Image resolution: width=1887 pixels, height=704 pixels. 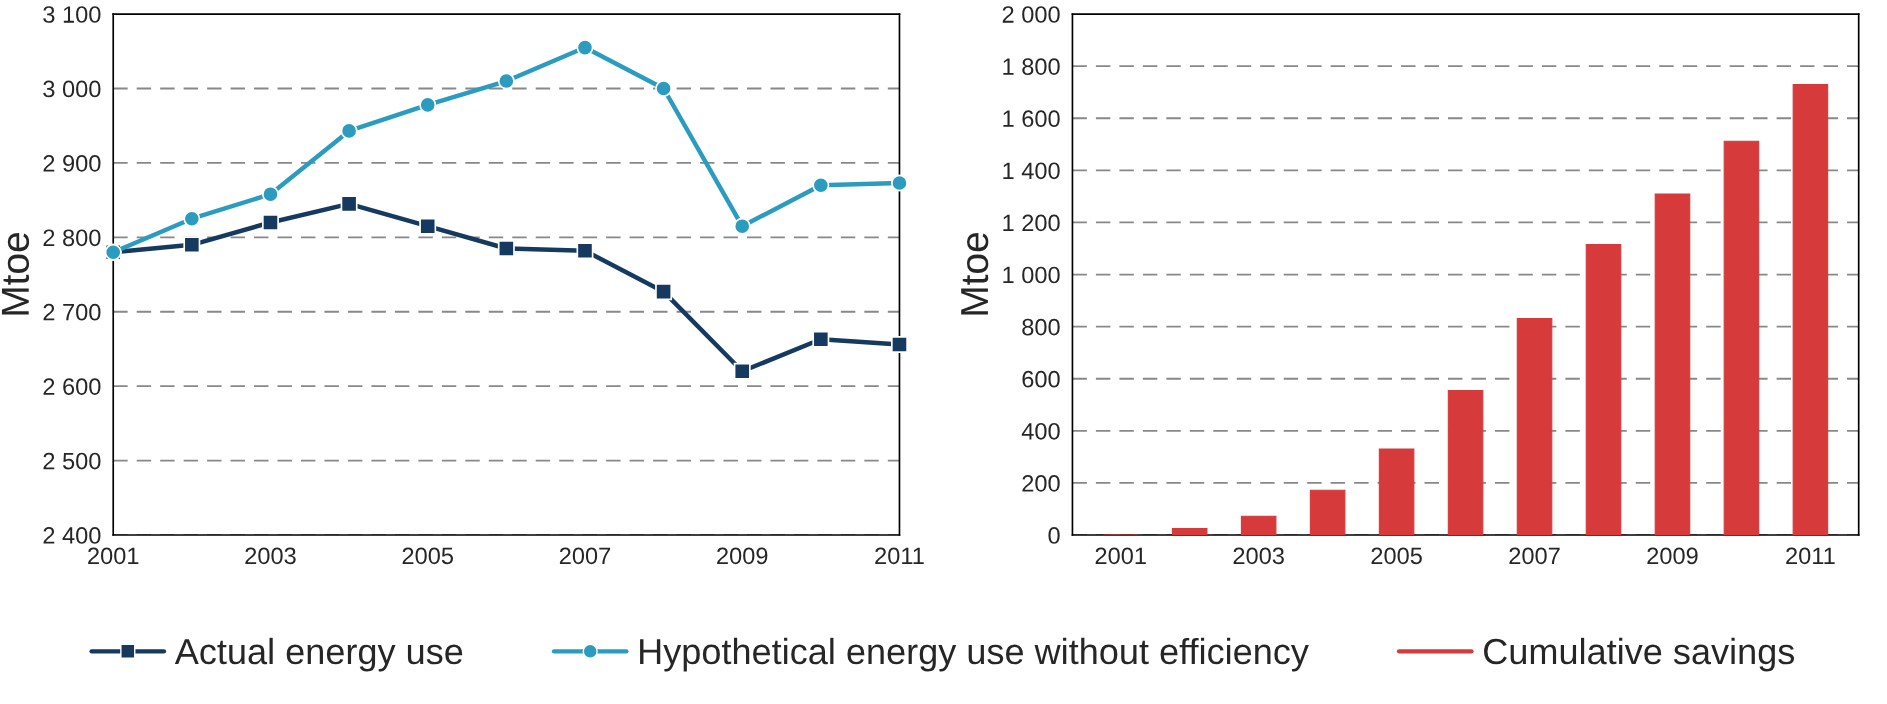 What do you see at coordinates (974, 654) in the screenshot?
I see `legend-label: Hypothetical energy use without efficiency` at bounding box center [974, 654].